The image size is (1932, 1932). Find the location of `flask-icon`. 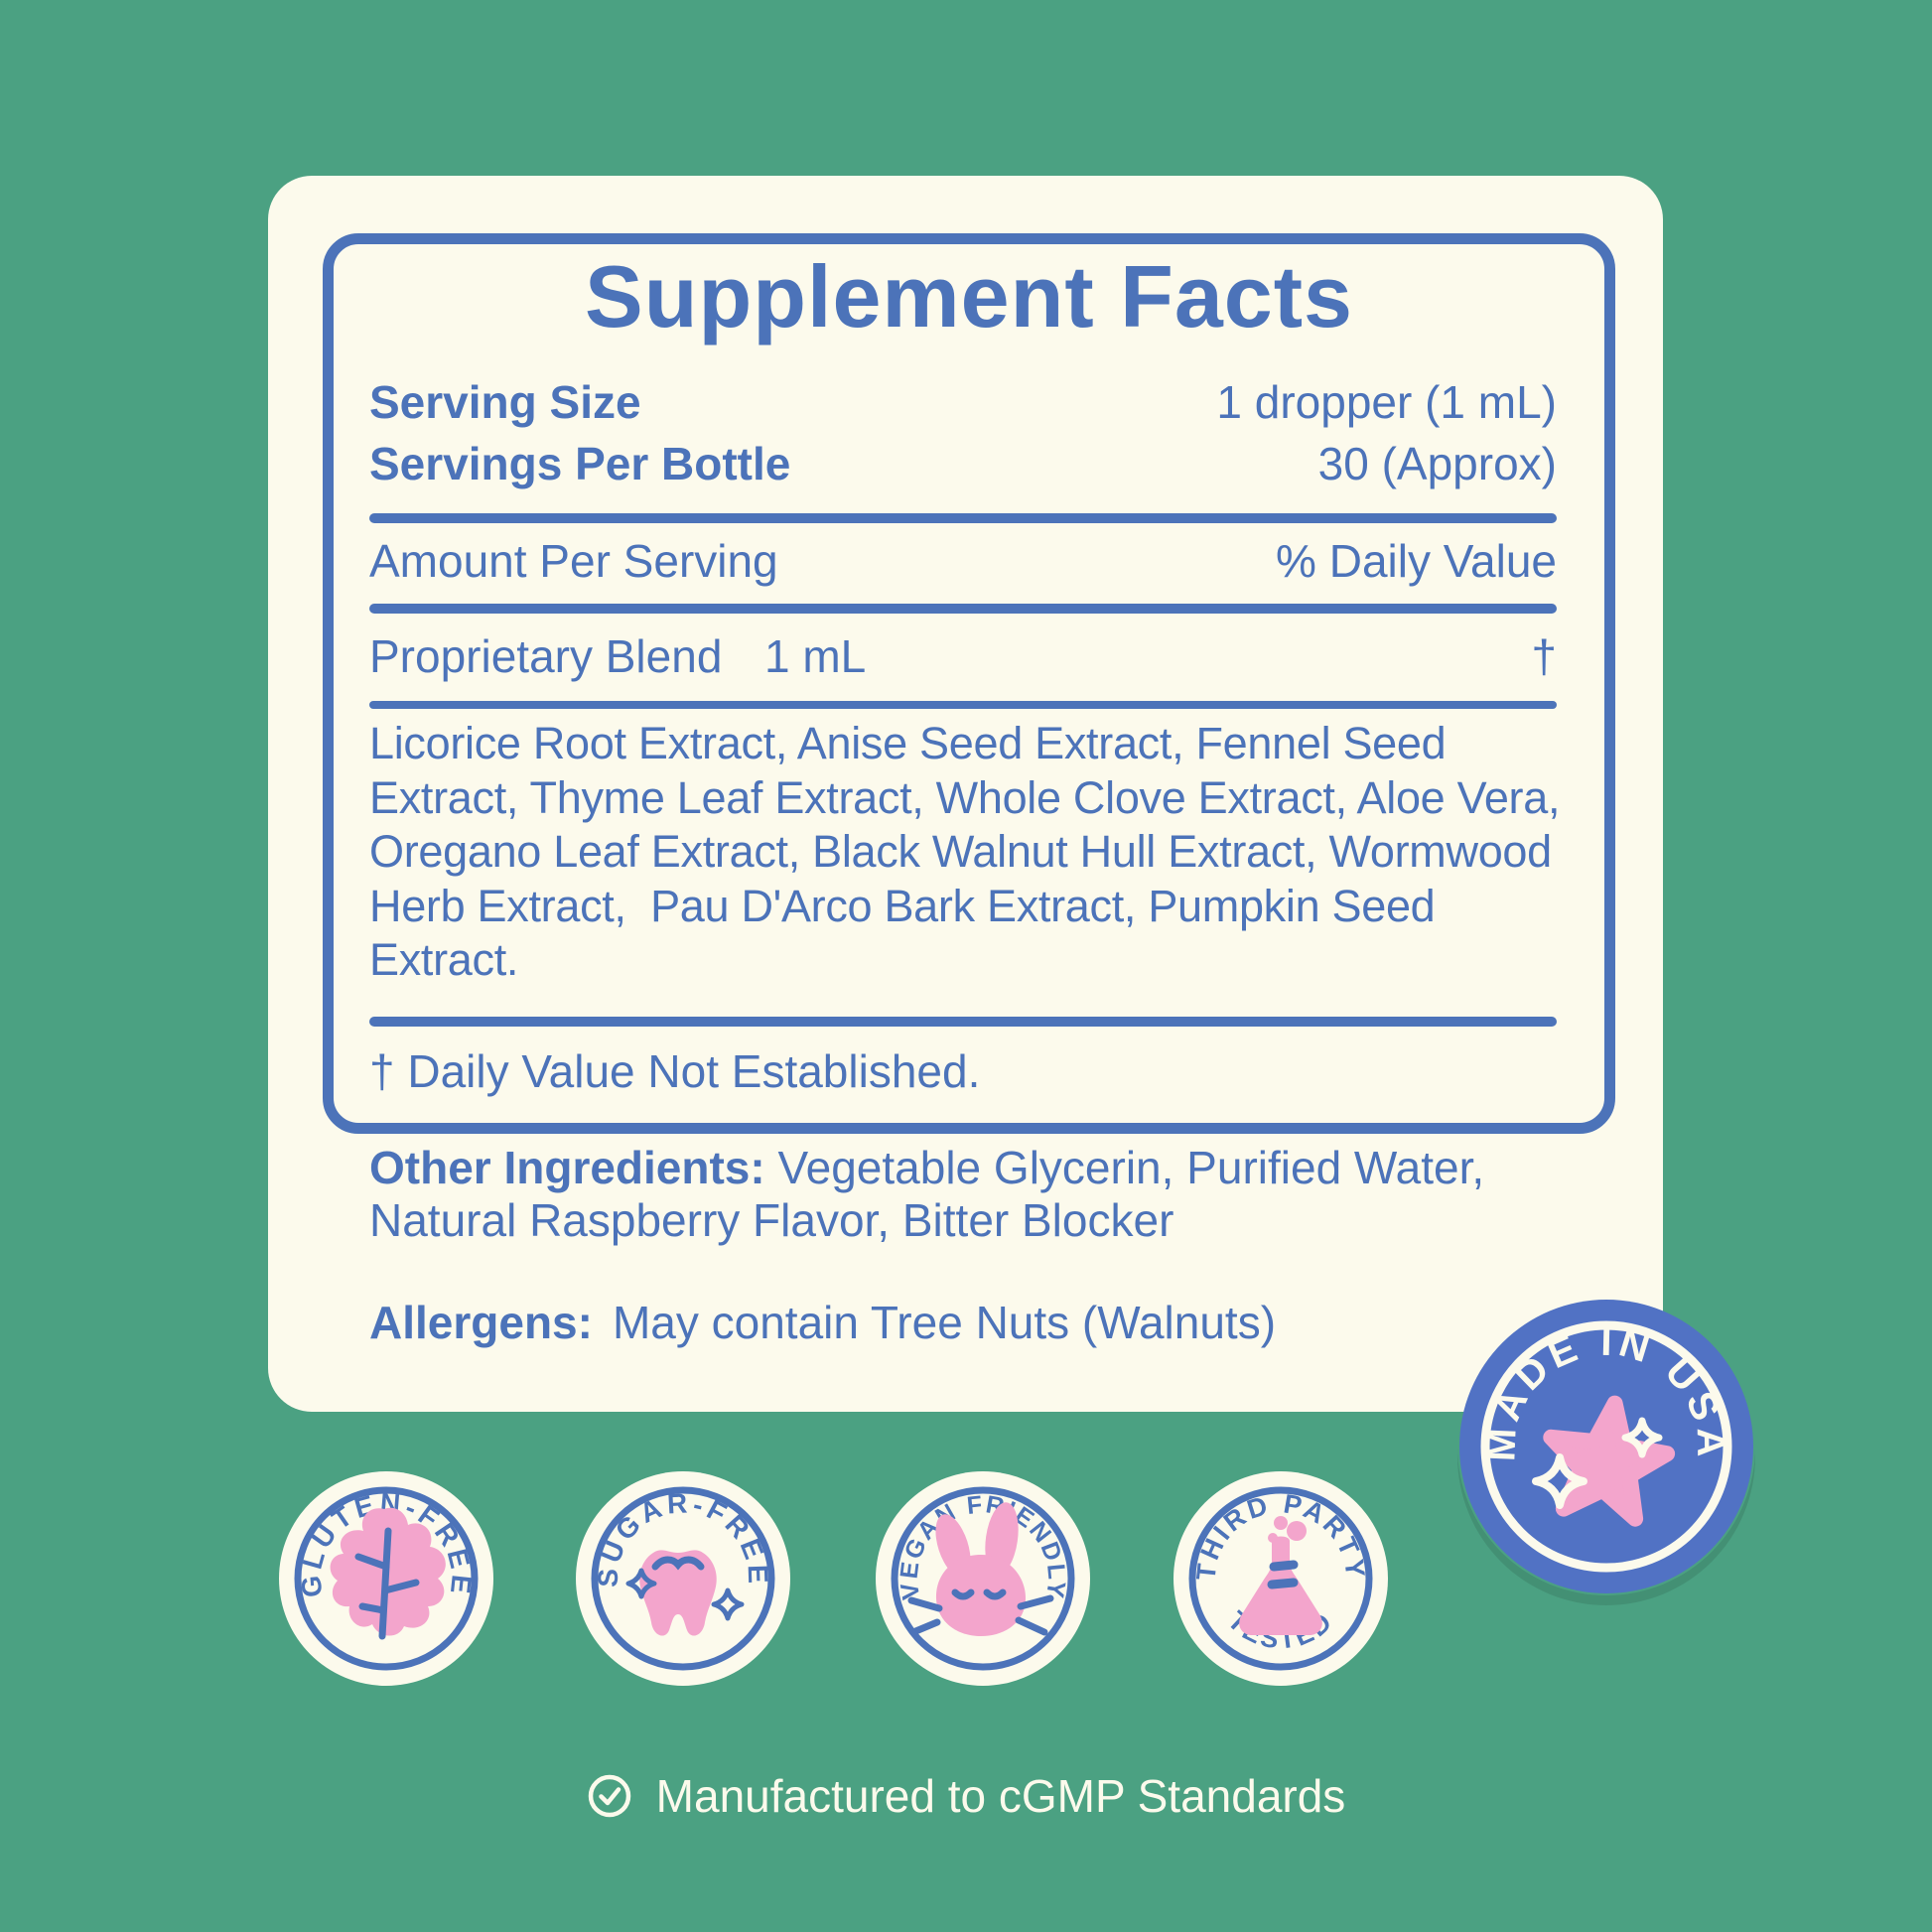

flask-icon is located at coordinates (1281, 1576).